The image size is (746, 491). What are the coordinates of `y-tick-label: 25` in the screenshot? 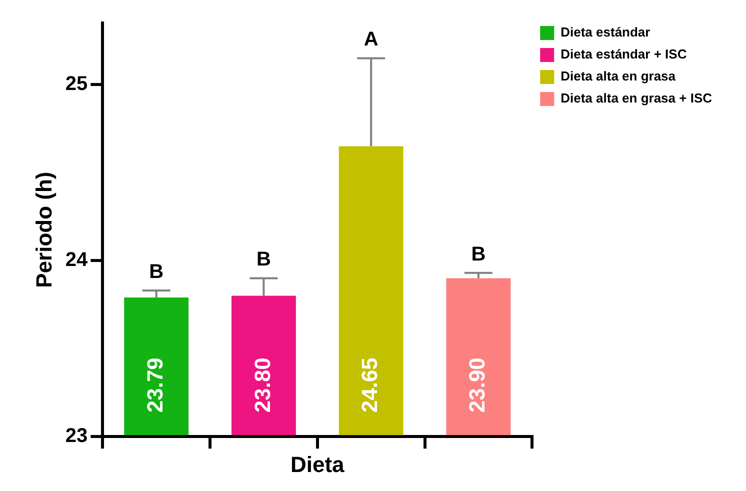 It's located at (76, 84).